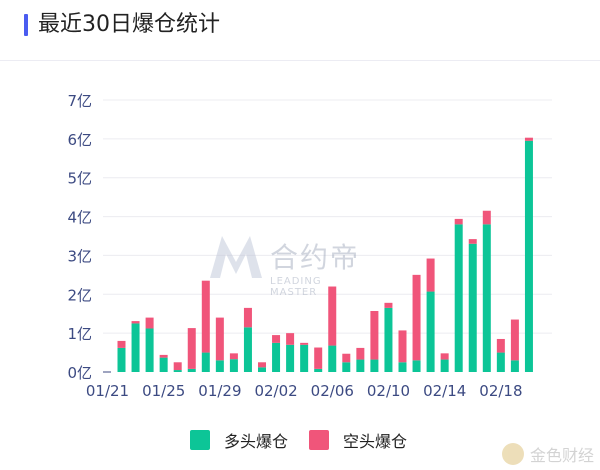 Image resolution: width=600 pixels, height=470 pixels. I want to click on watermark-coin-icon, so click(512, 454).